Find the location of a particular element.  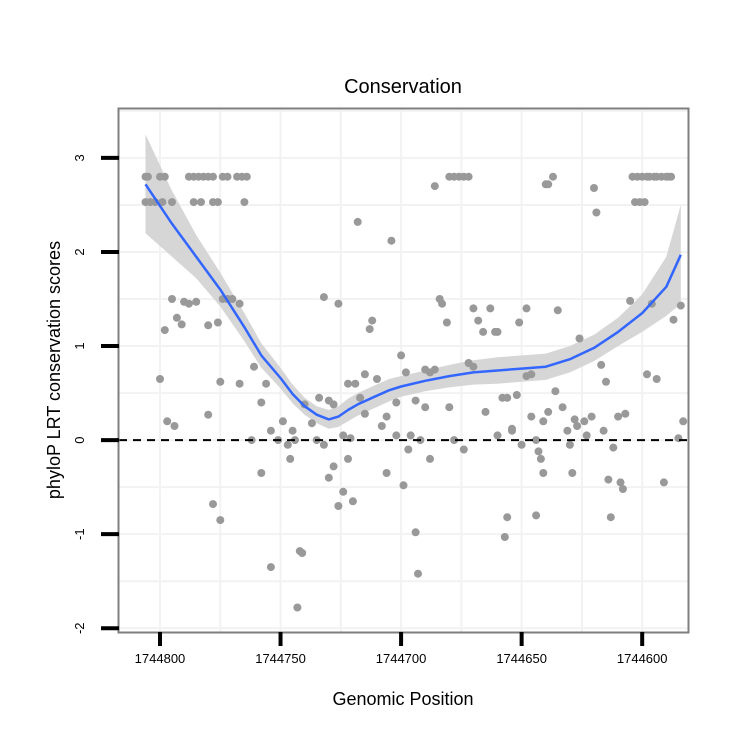

x-axis-label: Genomic Position is located at coordinates (402, 699).